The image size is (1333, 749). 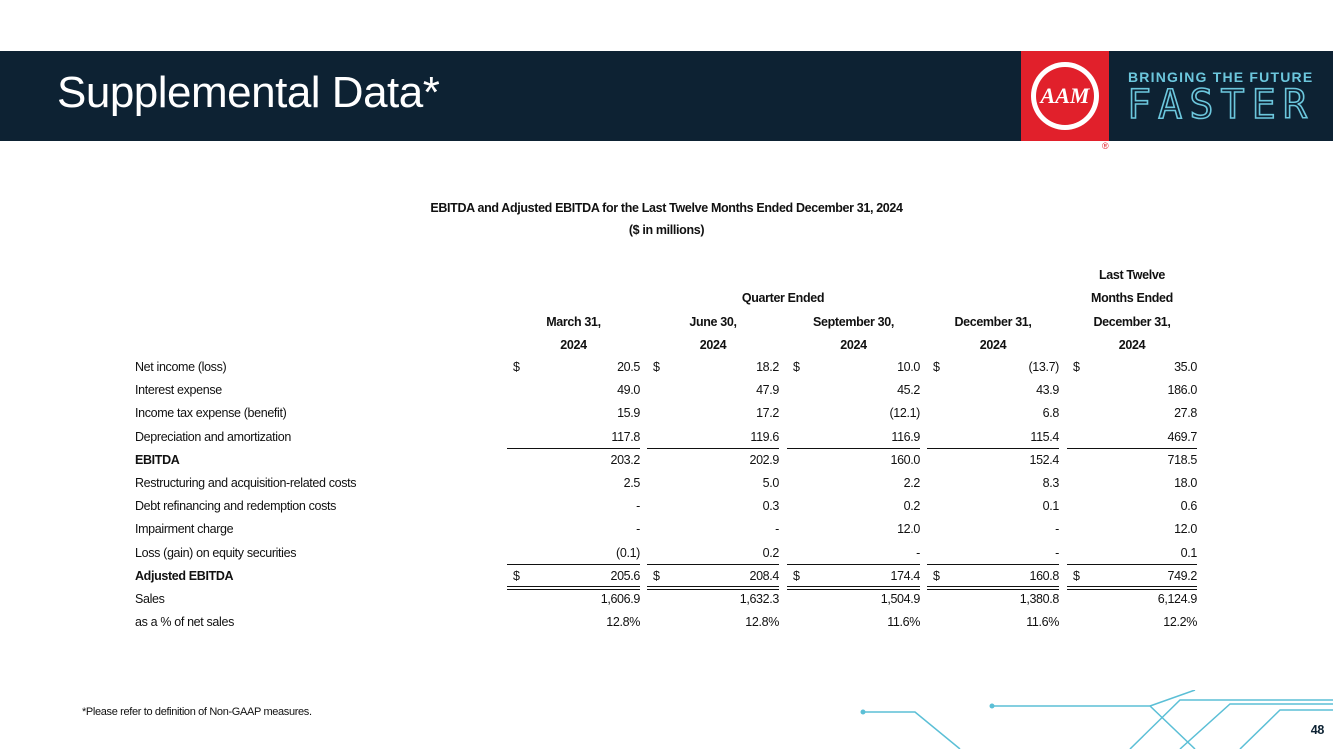 I want to click on cell-value: 1,632.3, so click(x=759, y=599).